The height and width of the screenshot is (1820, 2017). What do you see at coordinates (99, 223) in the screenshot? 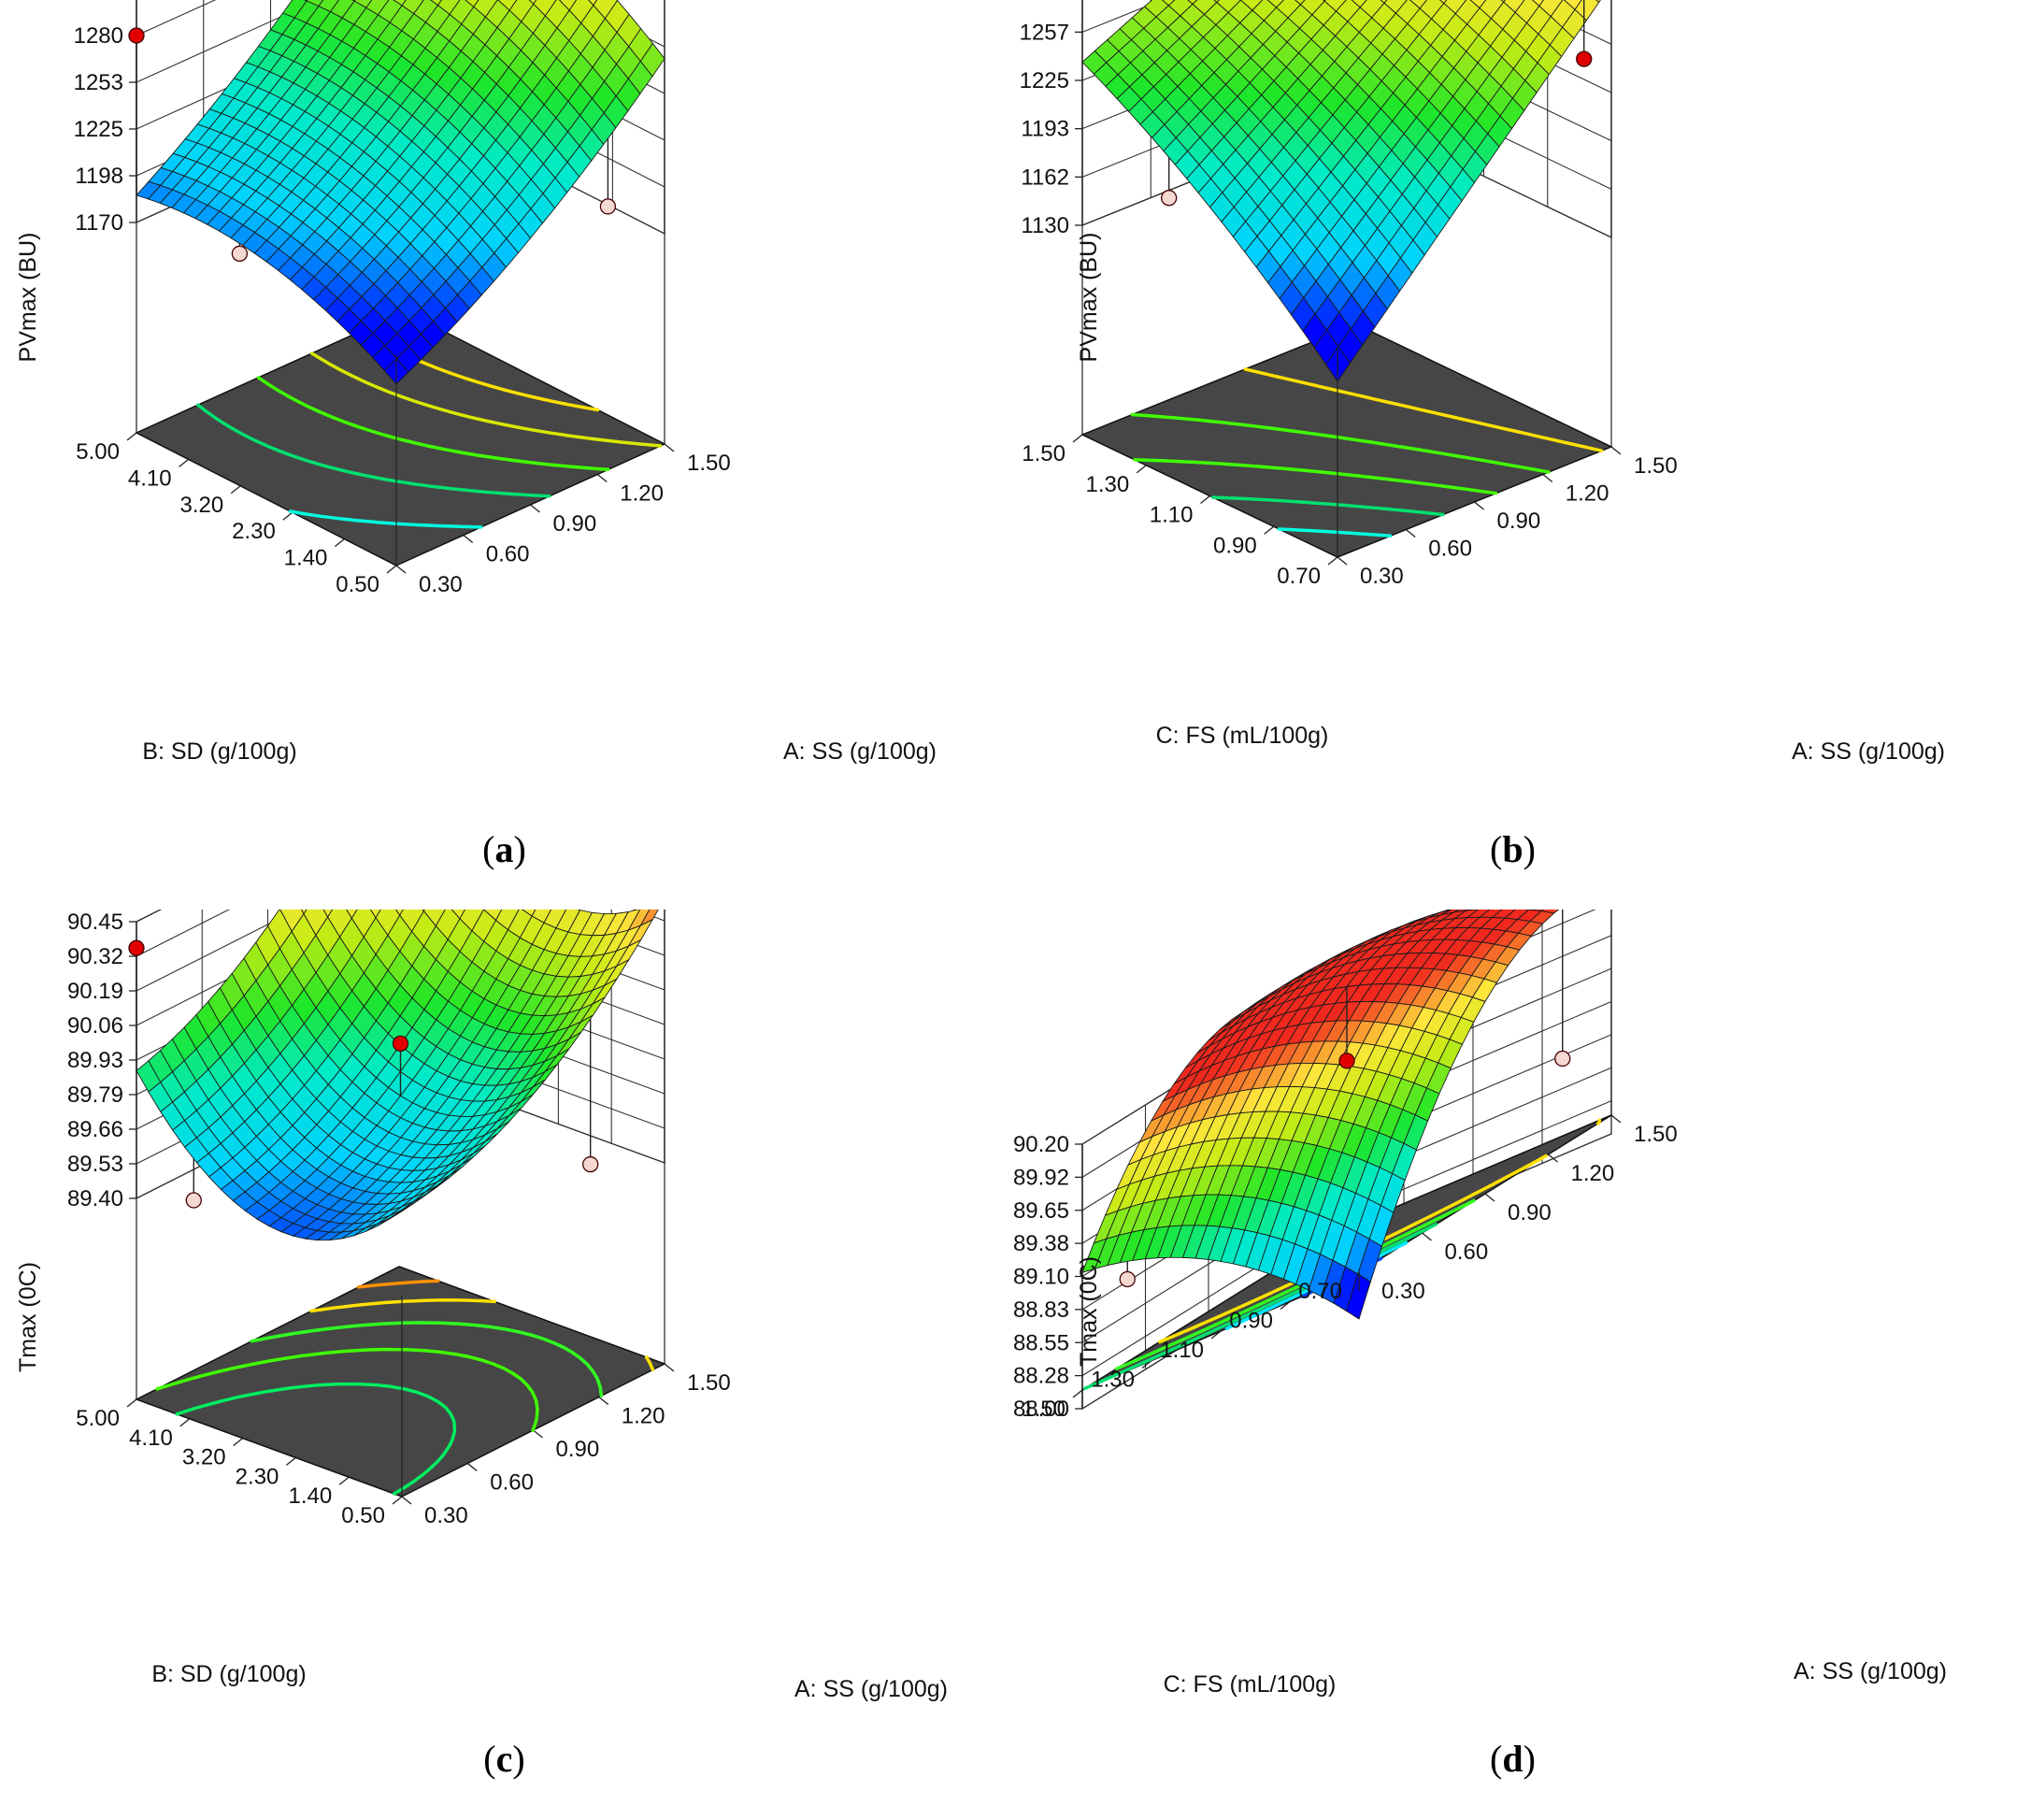
I see `z-tick-label: 1170` at bounding box center [99, 223].